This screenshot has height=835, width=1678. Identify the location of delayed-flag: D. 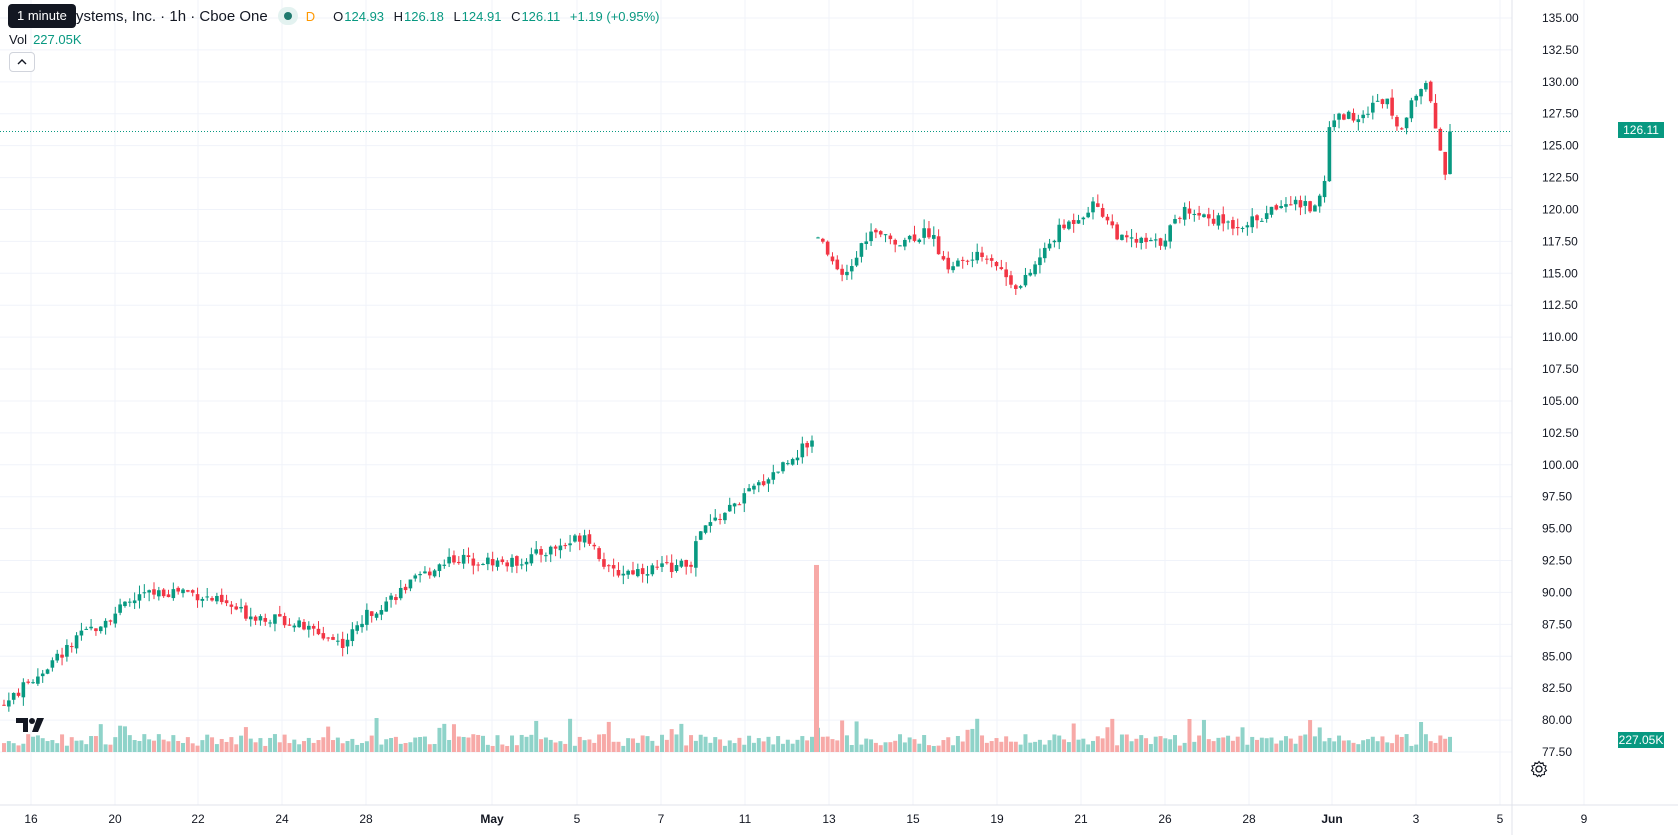
(310, 16).